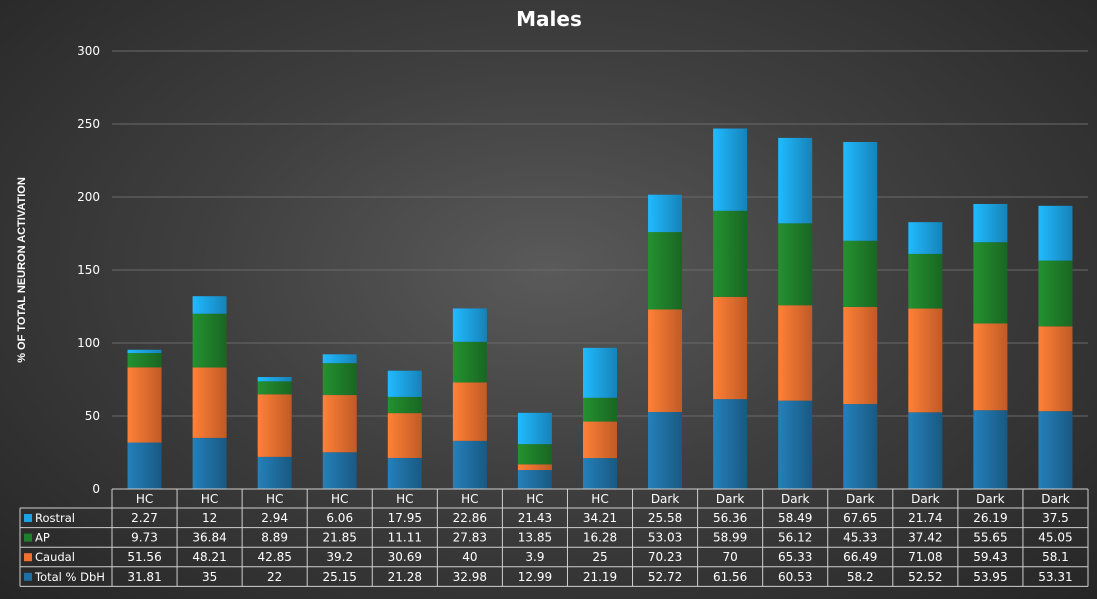 This screenshot has height=599, width=1097. Describe the element at coordinates (42, 538) in the screenshot. I see `legend-label: AP` at that location.